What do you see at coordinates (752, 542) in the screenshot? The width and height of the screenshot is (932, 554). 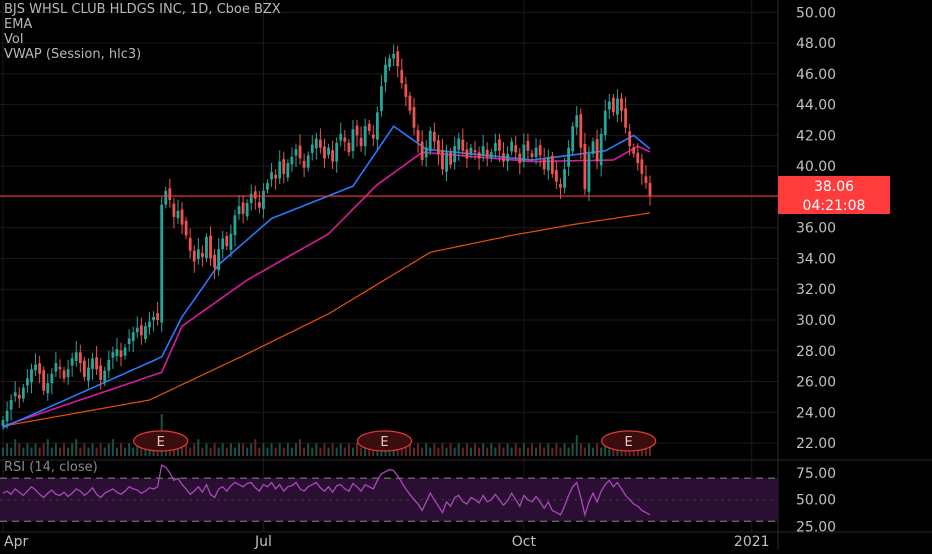 I see `time-tick-label: 2021` at bounding box center [752, 542].